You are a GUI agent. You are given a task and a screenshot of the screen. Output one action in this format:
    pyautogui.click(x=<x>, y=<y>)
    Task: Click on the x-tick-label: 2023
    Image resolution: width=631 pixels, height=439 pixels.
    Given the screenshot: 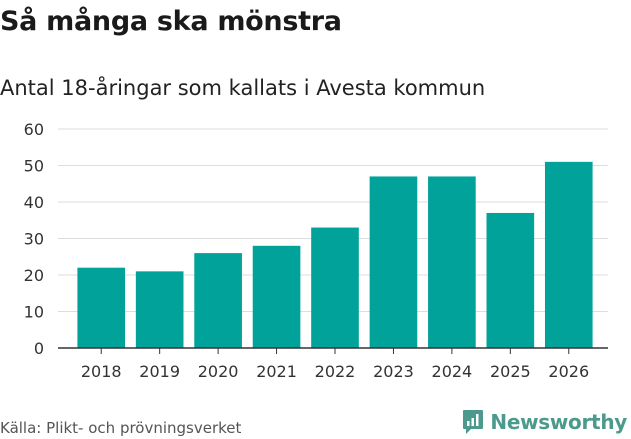 What is the action you would take?
    pyautogui.click(x=393, y=371)
    